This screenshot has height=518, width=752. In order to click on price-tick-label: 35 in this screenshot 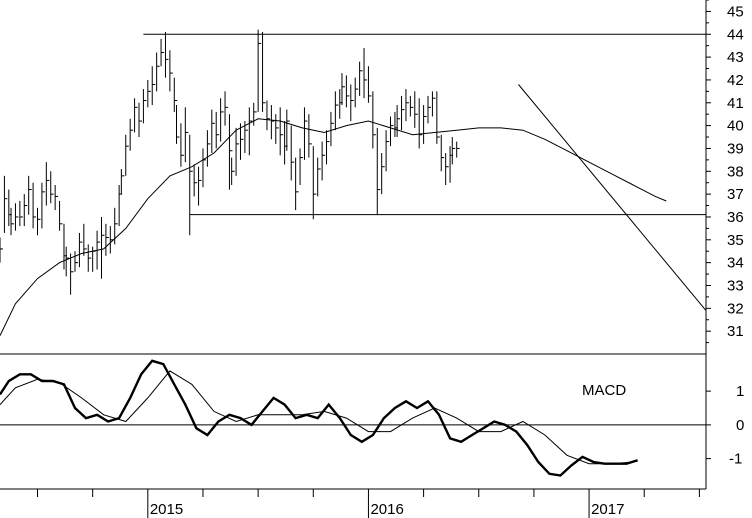, I will do `click(735, 240)`.